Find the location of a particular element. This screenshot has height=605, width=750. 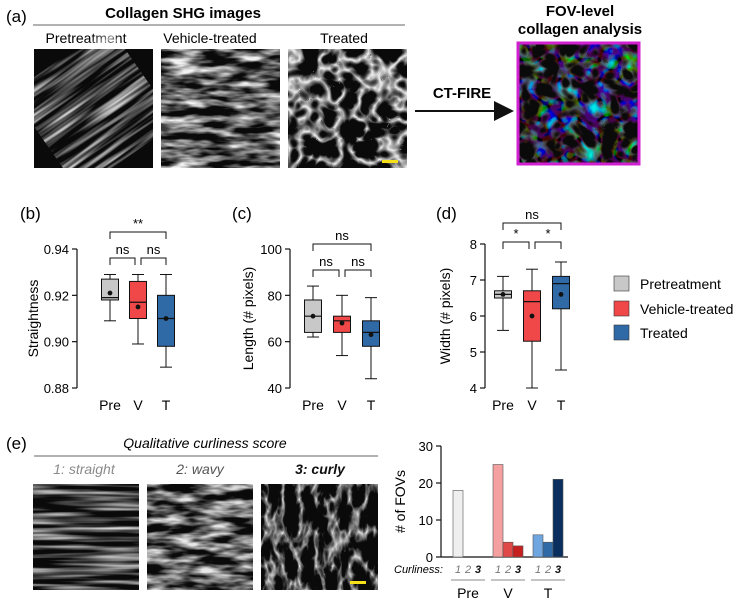

y-tick-label: 5 is located at coordinates (473, 352).